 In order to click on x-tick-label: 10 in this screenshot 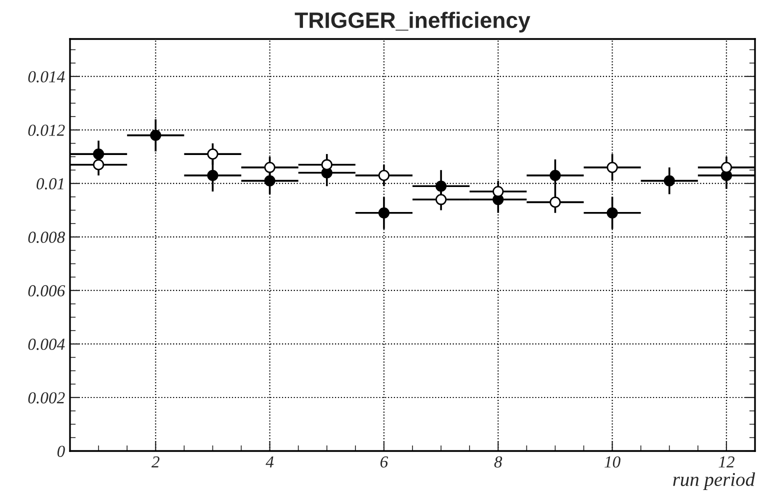, I will do `click(612, 462)`.